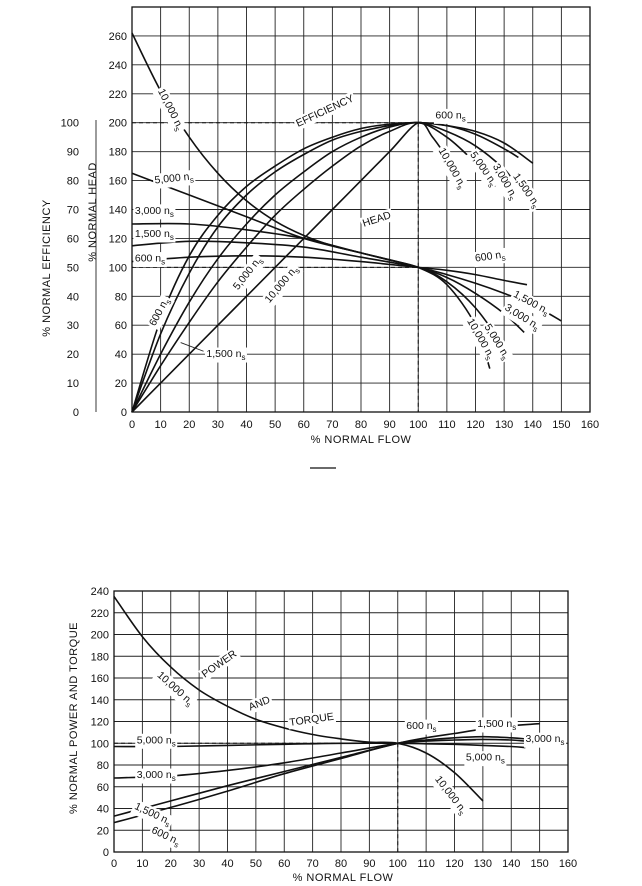 The image size is (642, 886). Describe the element at coordinates (73, 297) in the screenshot. I see `chart1-efficiency-tick-label: 40` at that location.